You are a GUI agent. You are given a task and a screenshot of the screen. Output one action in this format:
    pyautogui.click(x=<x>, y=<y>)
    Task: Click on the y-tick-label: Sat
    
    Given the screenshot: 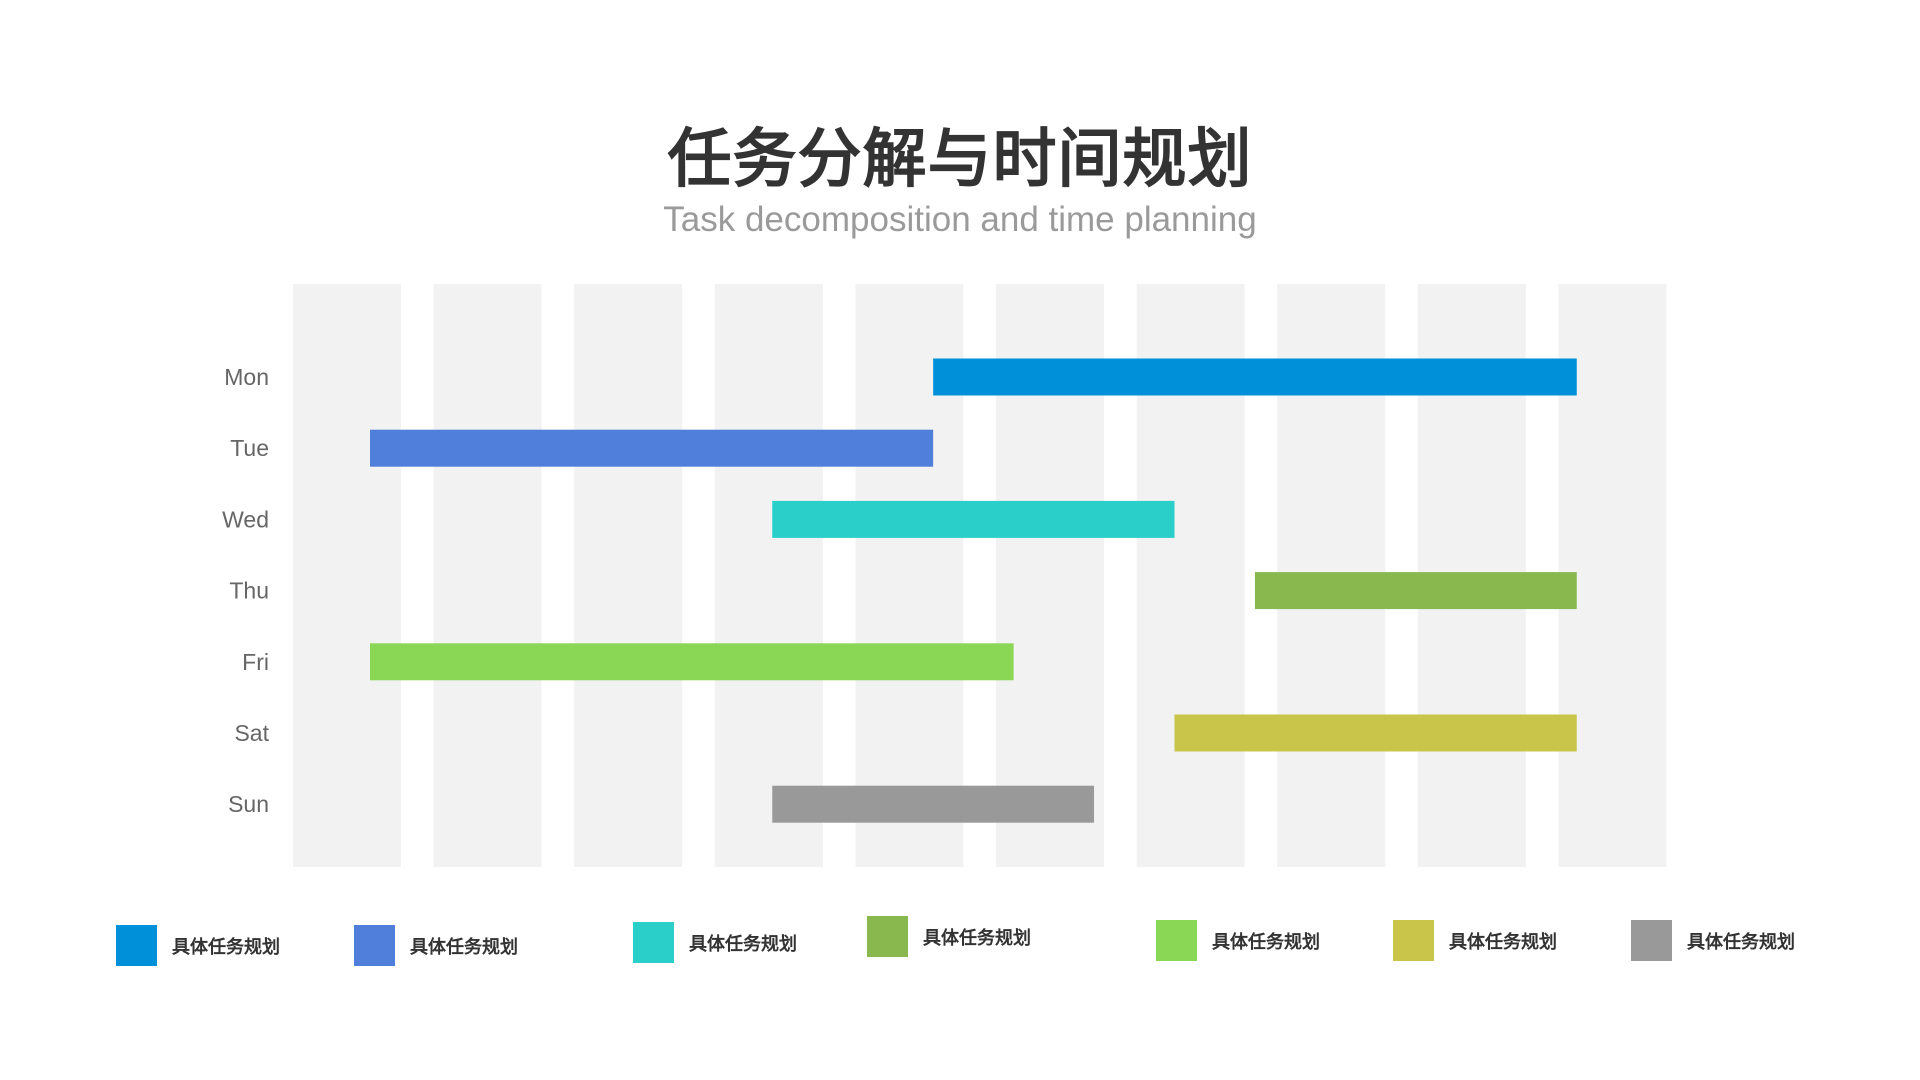 What is the action you would take?
    pyautogui.click(x=251, y=733)
    